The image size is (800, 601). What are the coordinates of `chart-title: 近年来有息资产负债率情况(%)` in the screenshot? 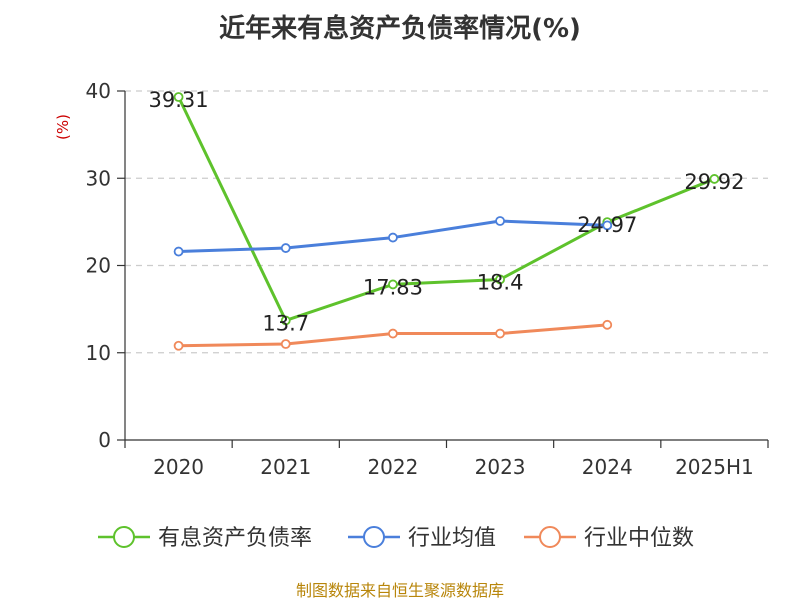 It's located at (400, 29).